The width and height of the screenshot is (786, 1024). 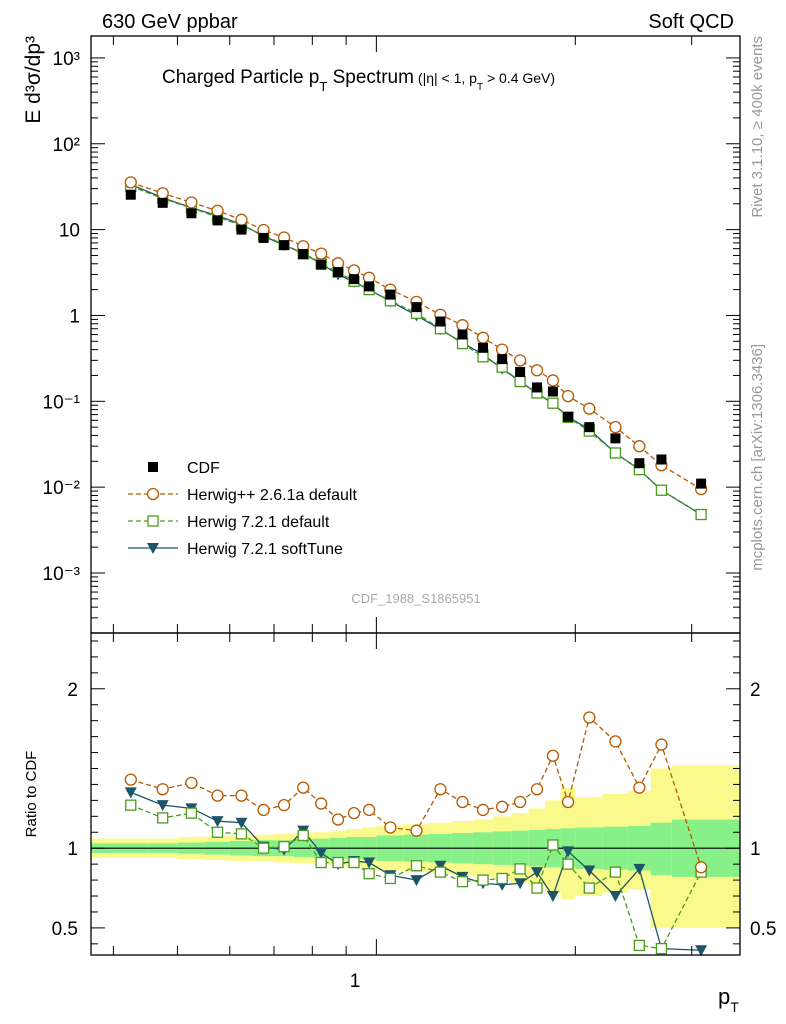 I want to click on ratio-y-tick-label-right: 0.5, so click(x=763, y=929).